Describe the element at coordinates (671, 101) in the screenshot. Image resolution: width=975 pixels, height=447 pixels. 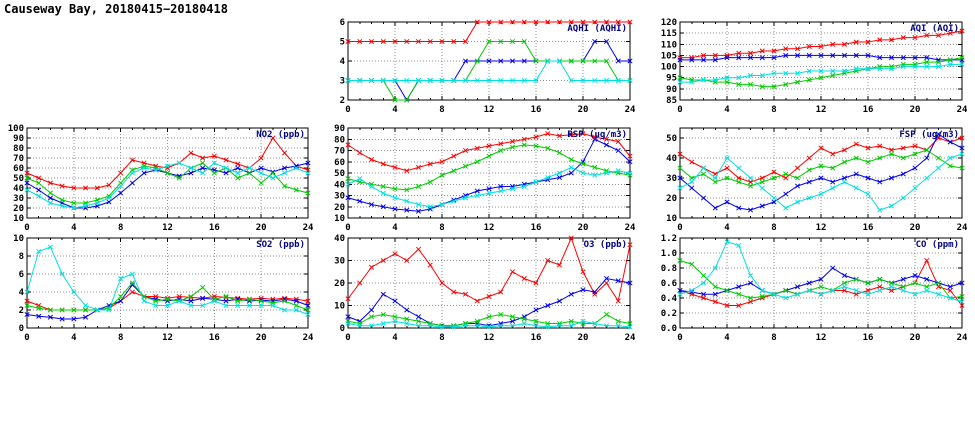
I see `svg-text: 85` at that location.